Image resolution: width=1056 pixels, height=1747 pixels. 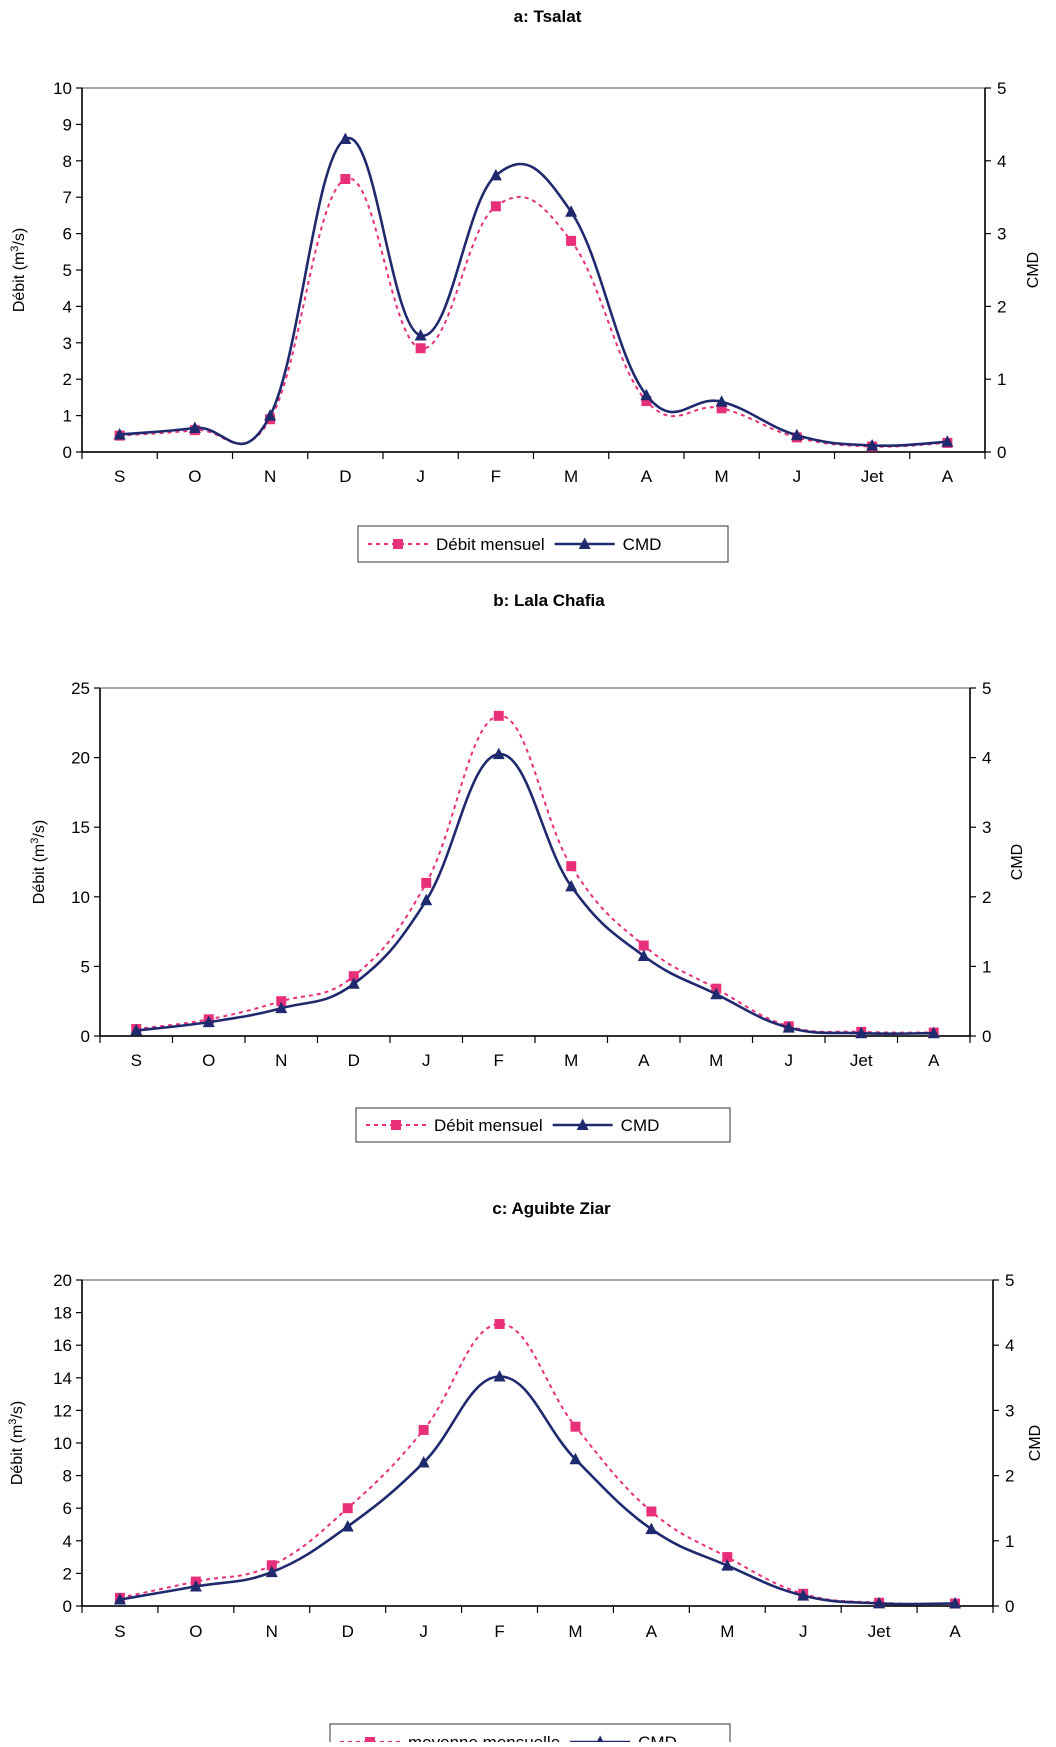 I want to click on chart-title: a: Tsalat, so click(x=548, y=16).